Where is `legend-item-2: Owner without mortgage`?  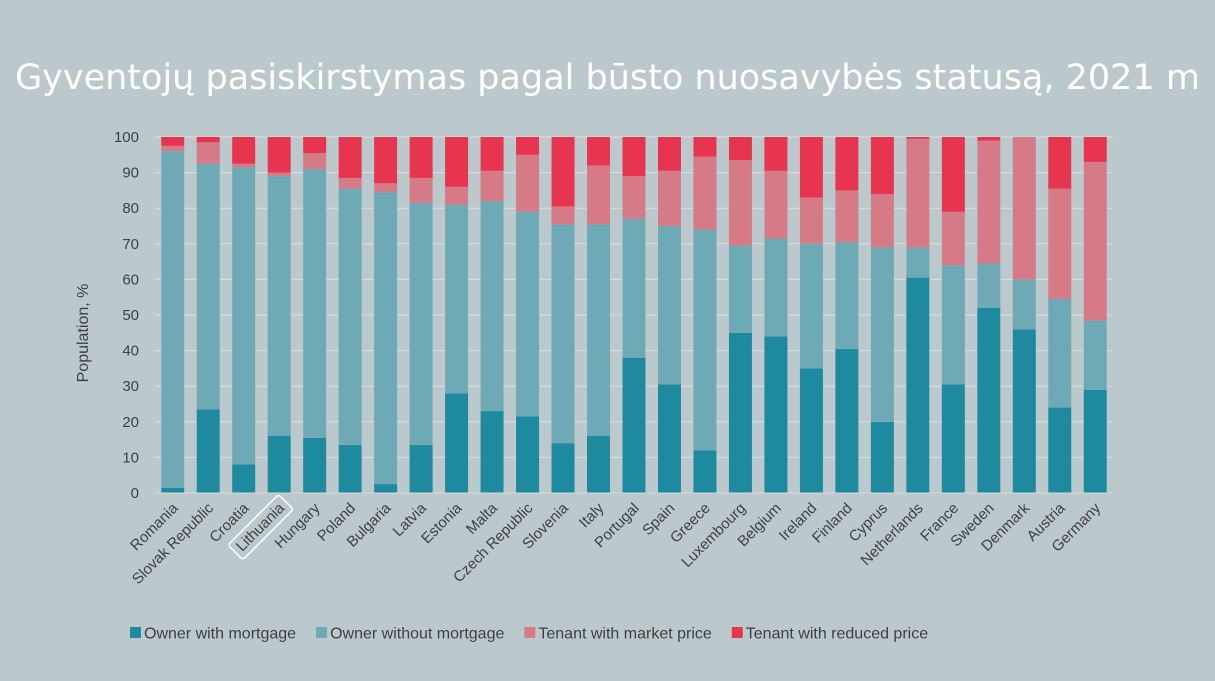
legend-item-2: Owner without mortgage is located at coordinates (410, 634).